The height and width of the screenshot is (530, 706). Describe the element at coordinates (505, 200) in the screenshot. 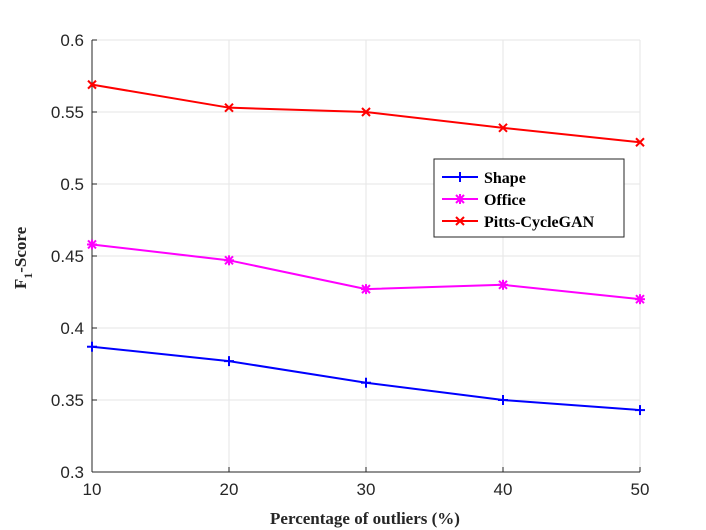

I see `legend-label-office: Office` at that location.